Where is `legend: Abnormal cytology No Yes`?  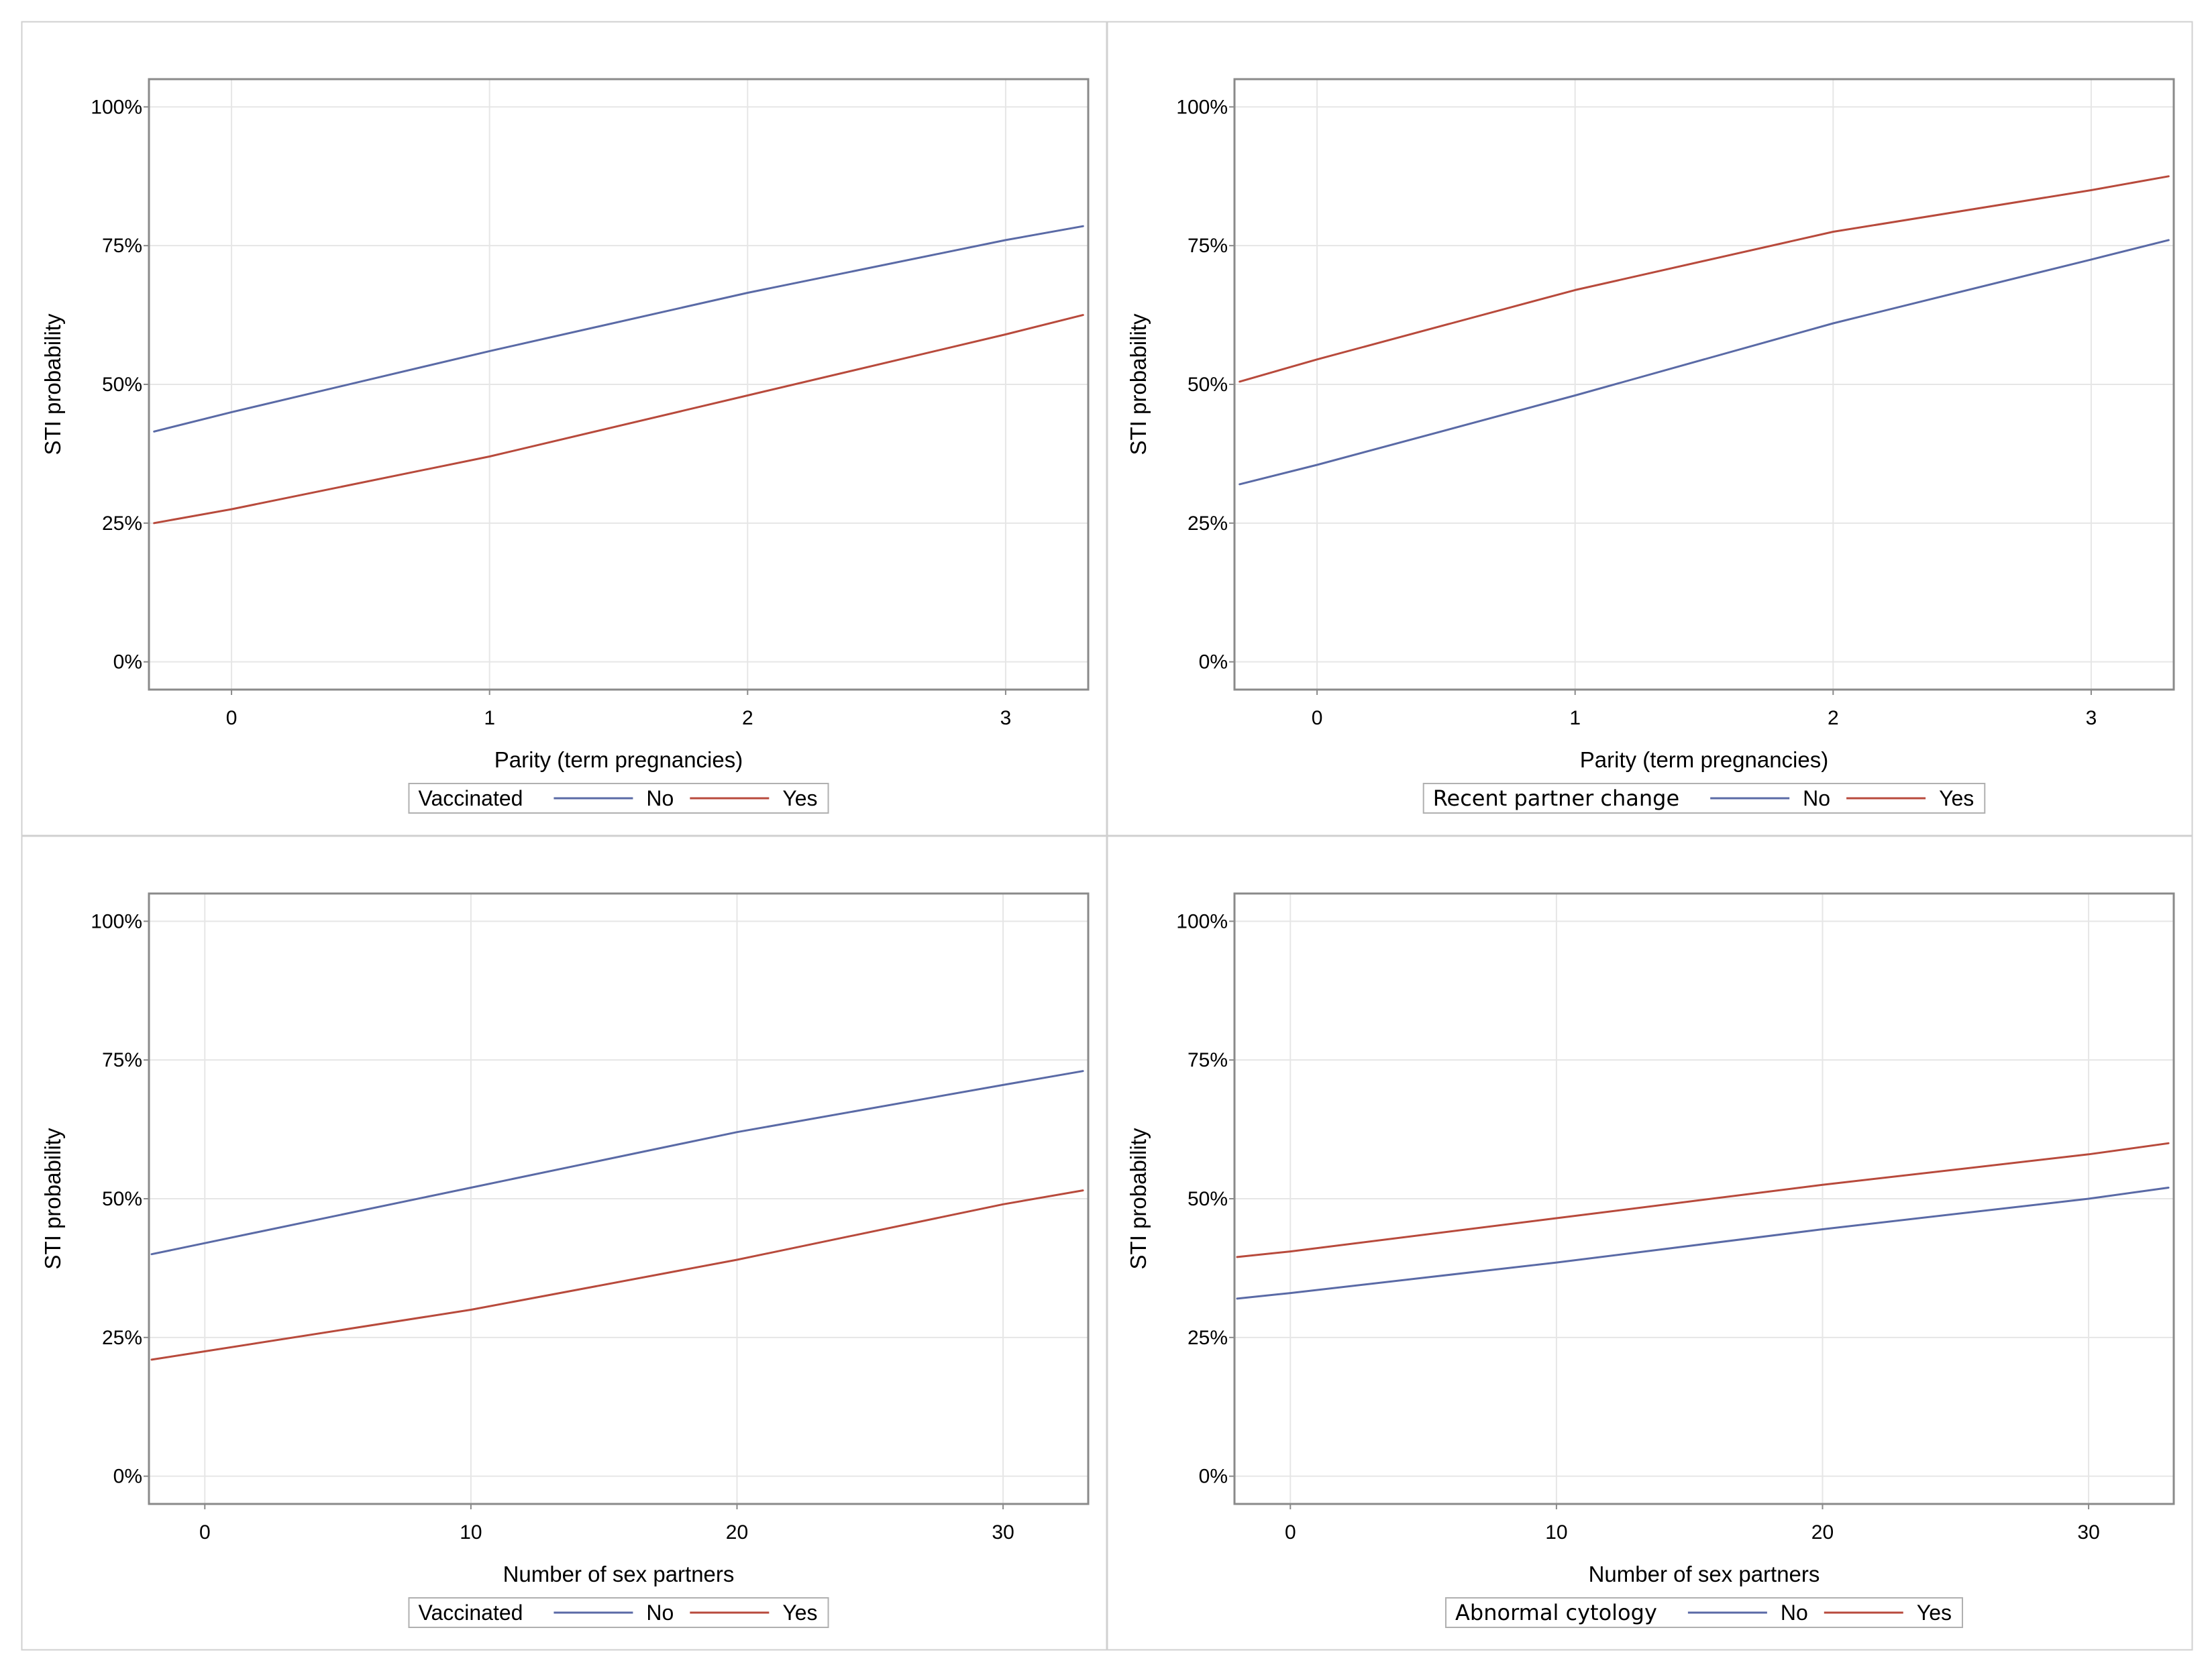
legend: Abnormal cytology No Yes is located at coordinates (1704, 1612).